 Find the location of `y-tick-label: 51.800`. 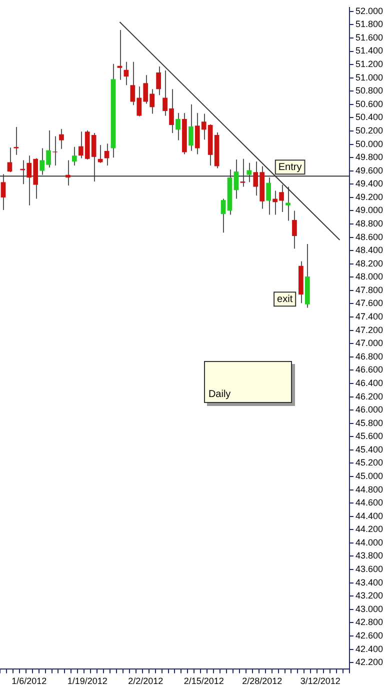

y-tick-label: 51.800 is located at coordinates (369, 24).